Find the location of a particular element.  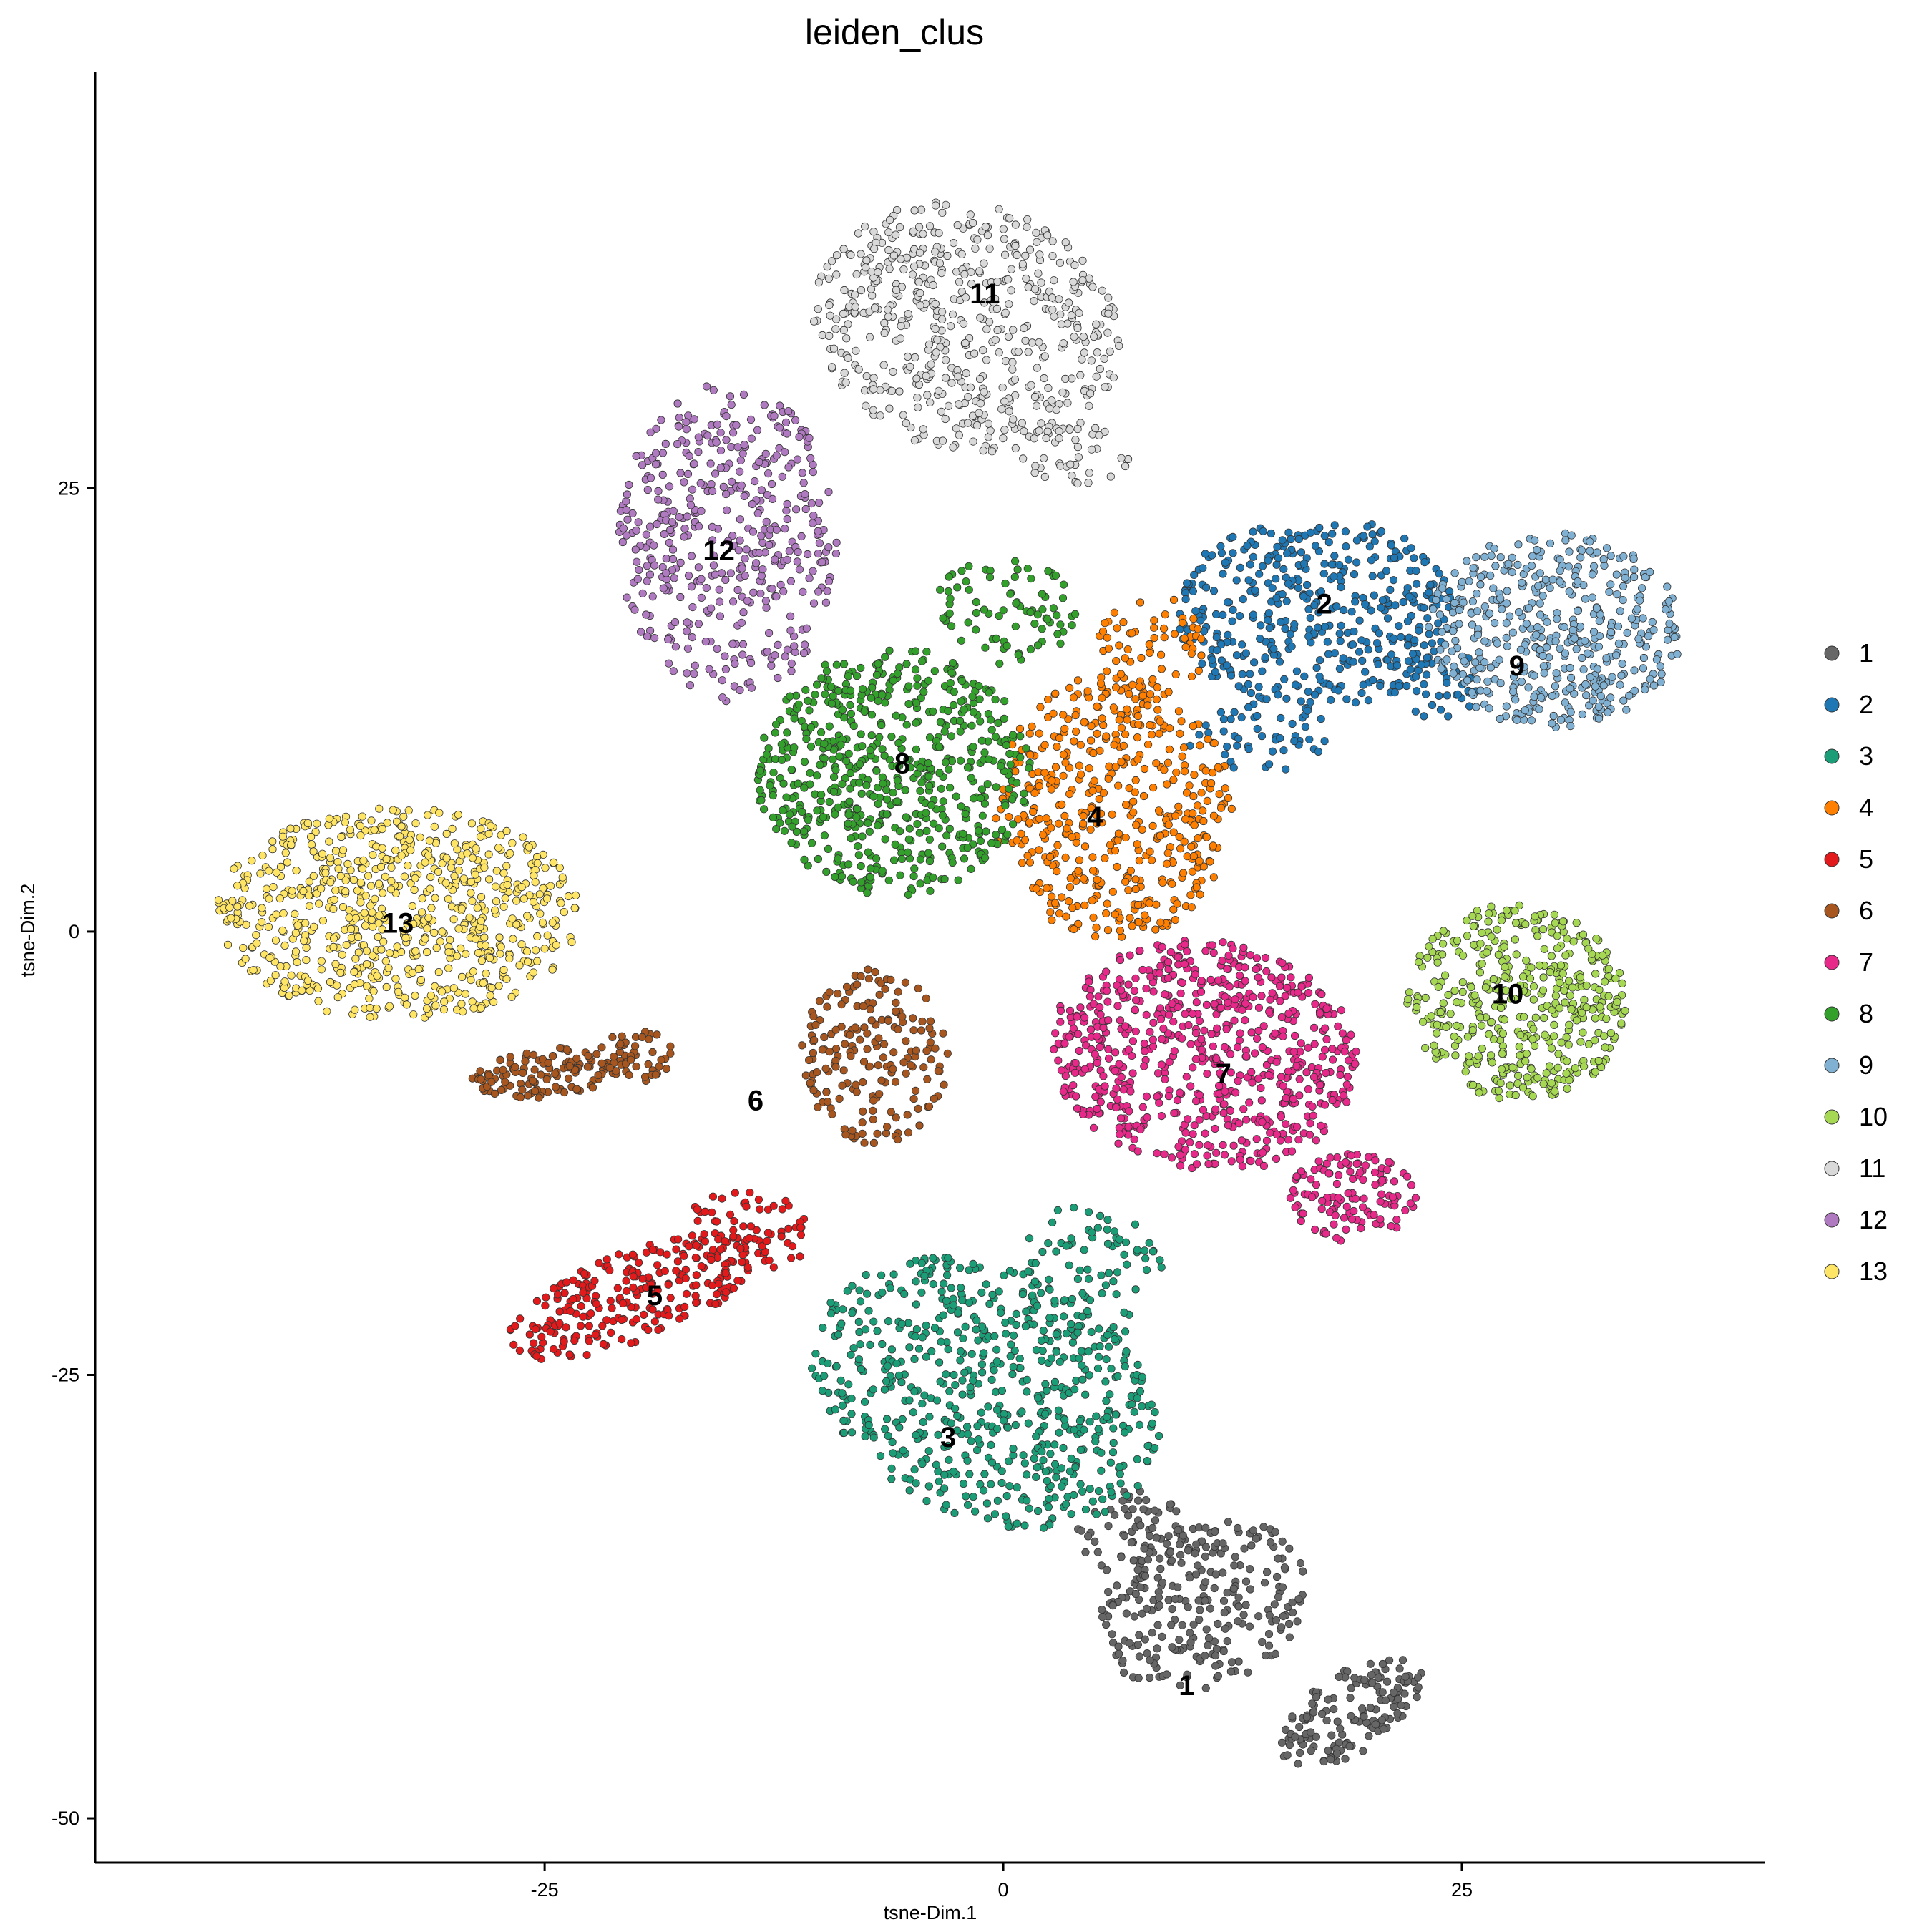

cluster-5-point is located at coordinates (580, 1326).